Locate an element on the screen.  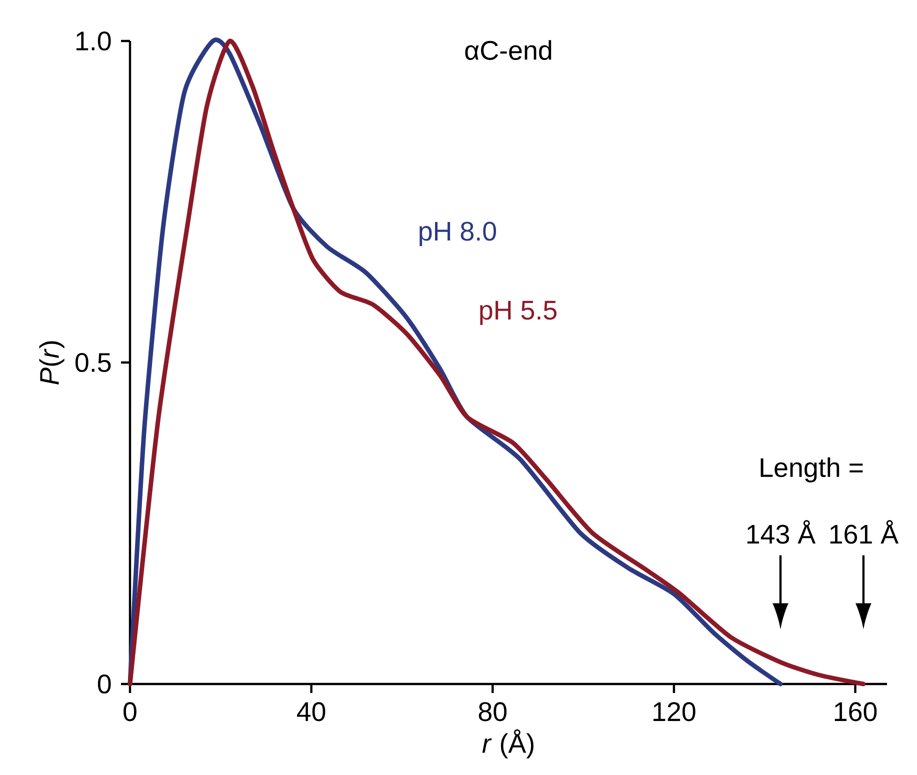
y-tick-label: 1.0 is located at coordinates (93, 41).